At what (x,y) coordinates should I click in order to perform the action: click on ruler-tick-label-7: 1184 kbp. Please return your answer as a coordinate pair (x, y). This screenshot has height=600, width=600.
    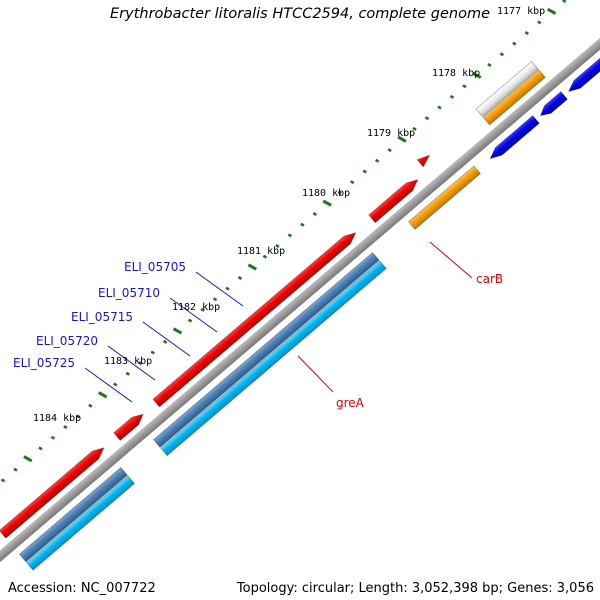
    Looking at the image, I should click on (57, 418).